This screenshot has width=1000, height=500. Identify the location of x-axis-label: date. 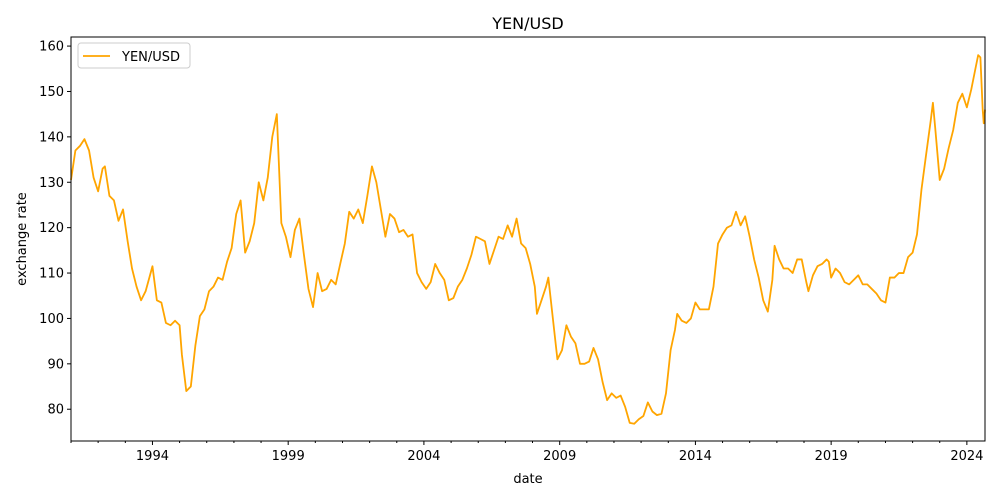
(527, 479).